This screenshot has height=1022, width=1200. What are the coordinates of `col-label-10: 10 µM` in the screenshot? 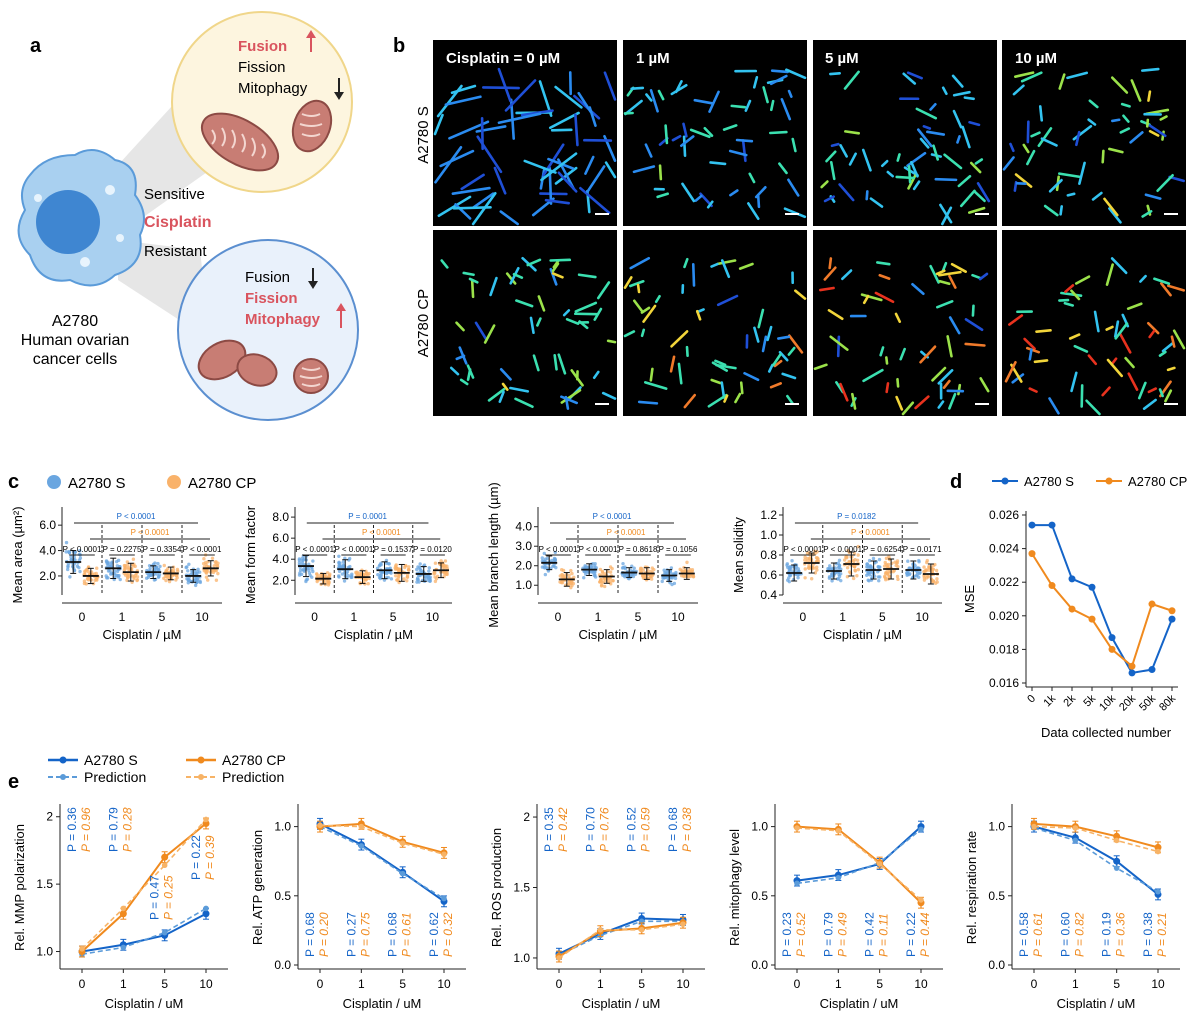 It's located at (1036, 58).